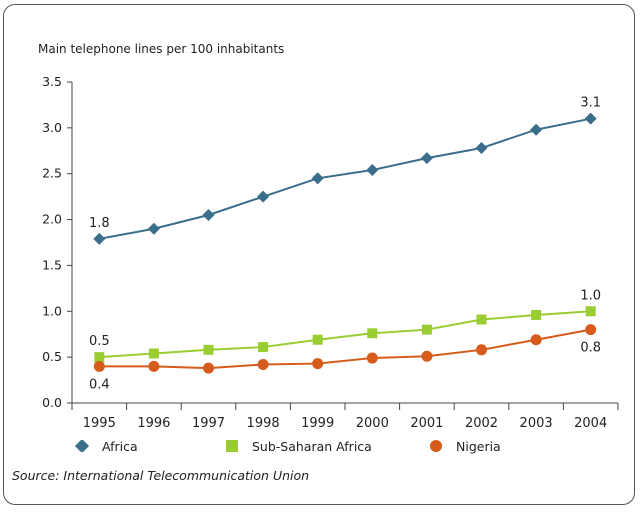 The height and width of the screenshot is (512, 640). I want to click on legend-item-sub-saharan-africa: Sub-Saharan Africa, so click(297, 446).